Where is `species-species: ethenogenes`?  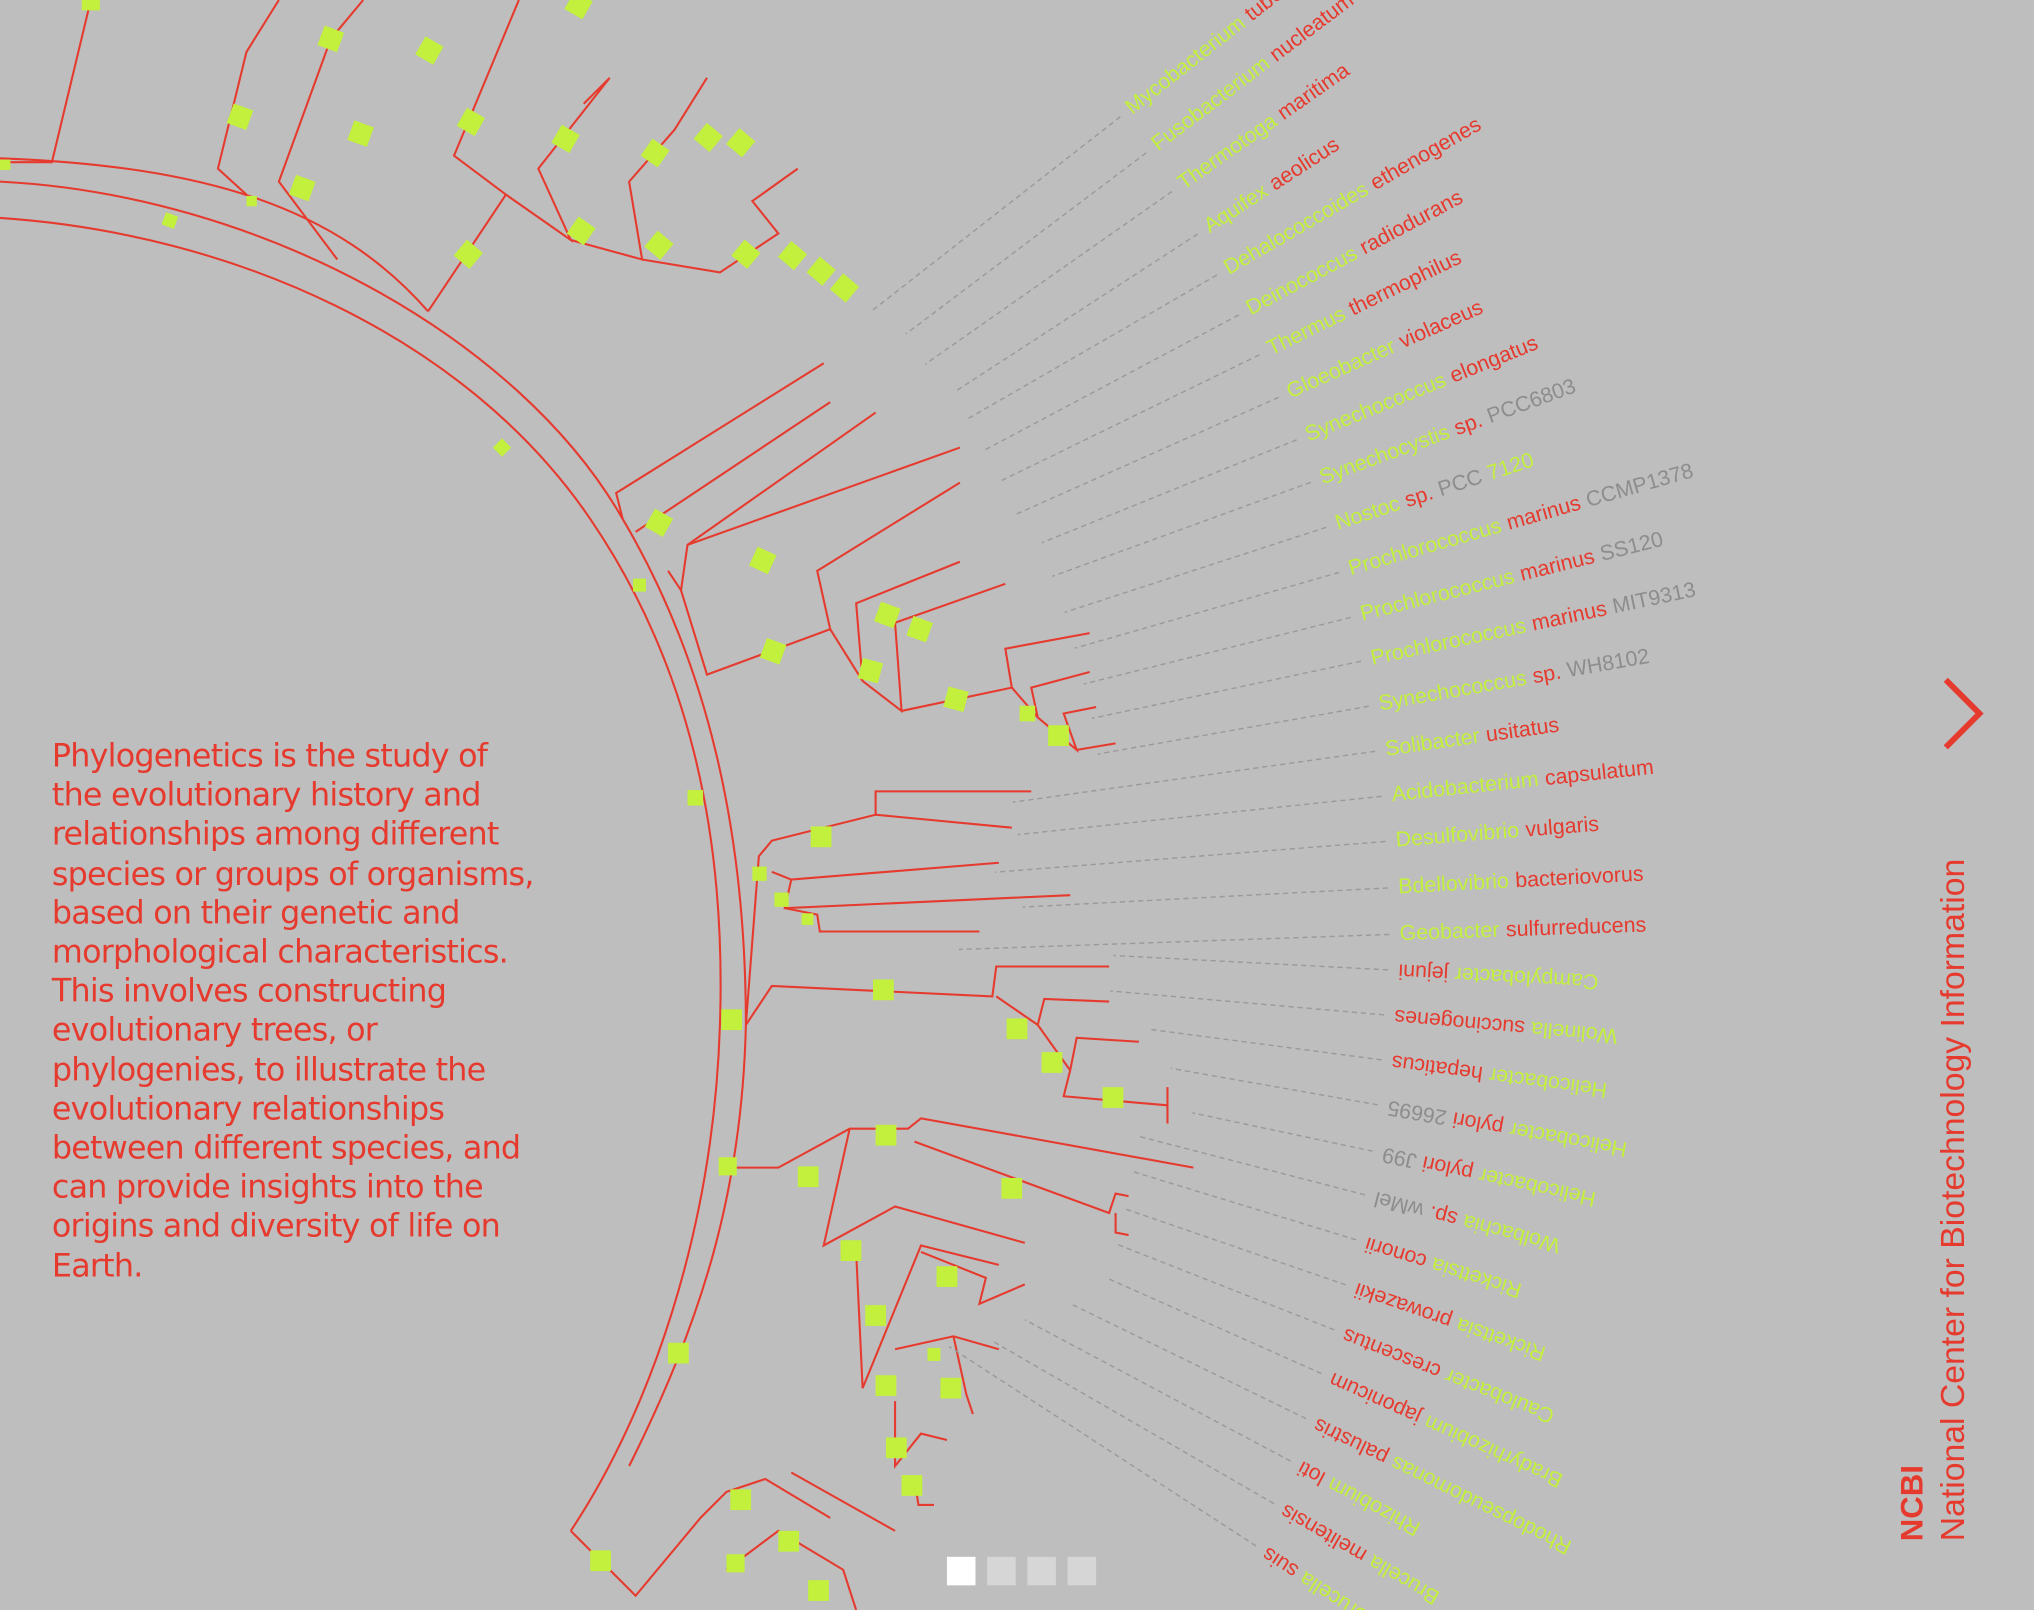
species-species: ethenogenes is located at coordinates (1425, 153).